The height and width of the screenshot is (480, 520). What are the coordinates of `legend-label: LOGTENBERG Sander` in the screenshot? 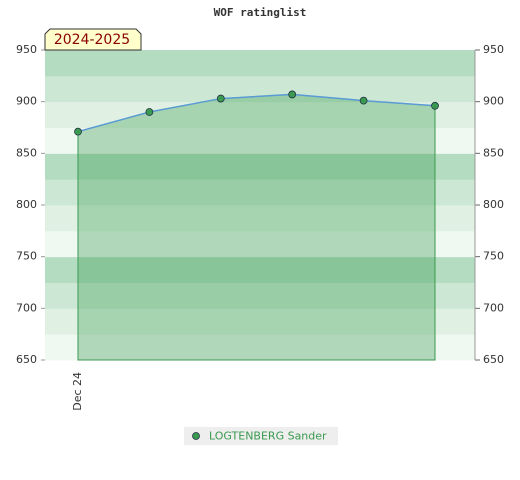 It's located at (268, 436).